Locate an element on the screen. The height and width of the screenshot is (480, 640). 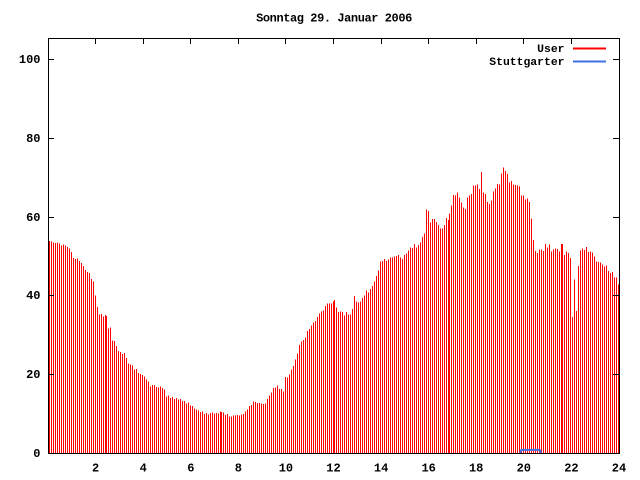
svg-text: 8 is located at coordinates (238, 468).